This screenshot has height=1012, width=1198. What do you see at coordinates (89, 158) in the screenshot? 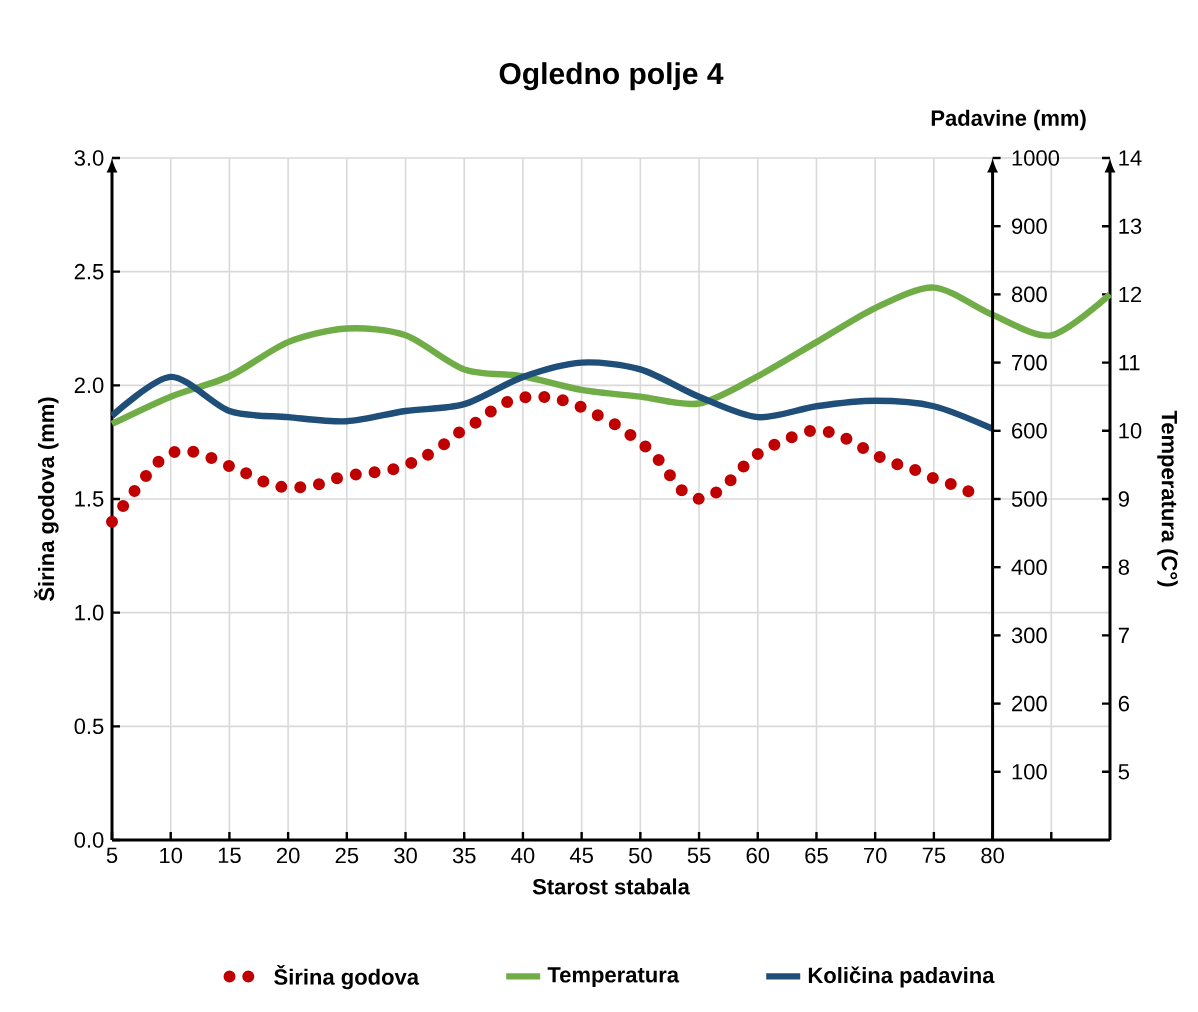
I see `y-tick-label: 3.0` at bounding box center [89, 158].